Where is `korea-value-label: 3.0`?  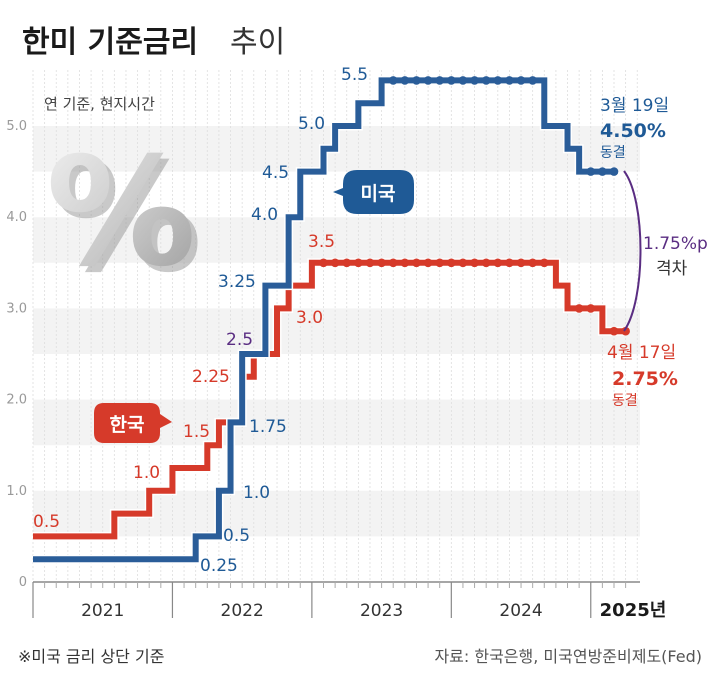
korea-value-label: 3.0 is located at coordinates (309, 318).